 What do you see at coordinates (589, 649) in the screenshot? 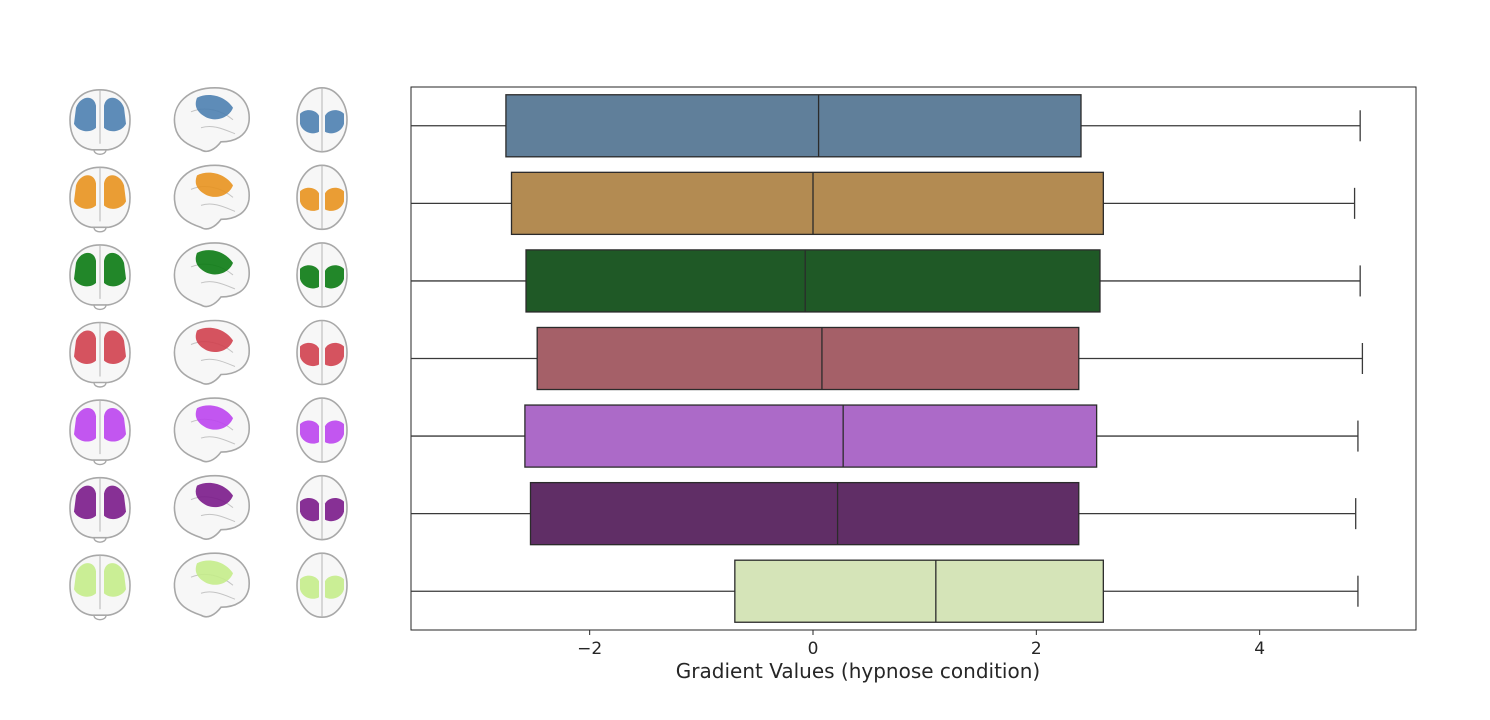
I see `x-tick-label: −2` at bounding box center [589, 649].